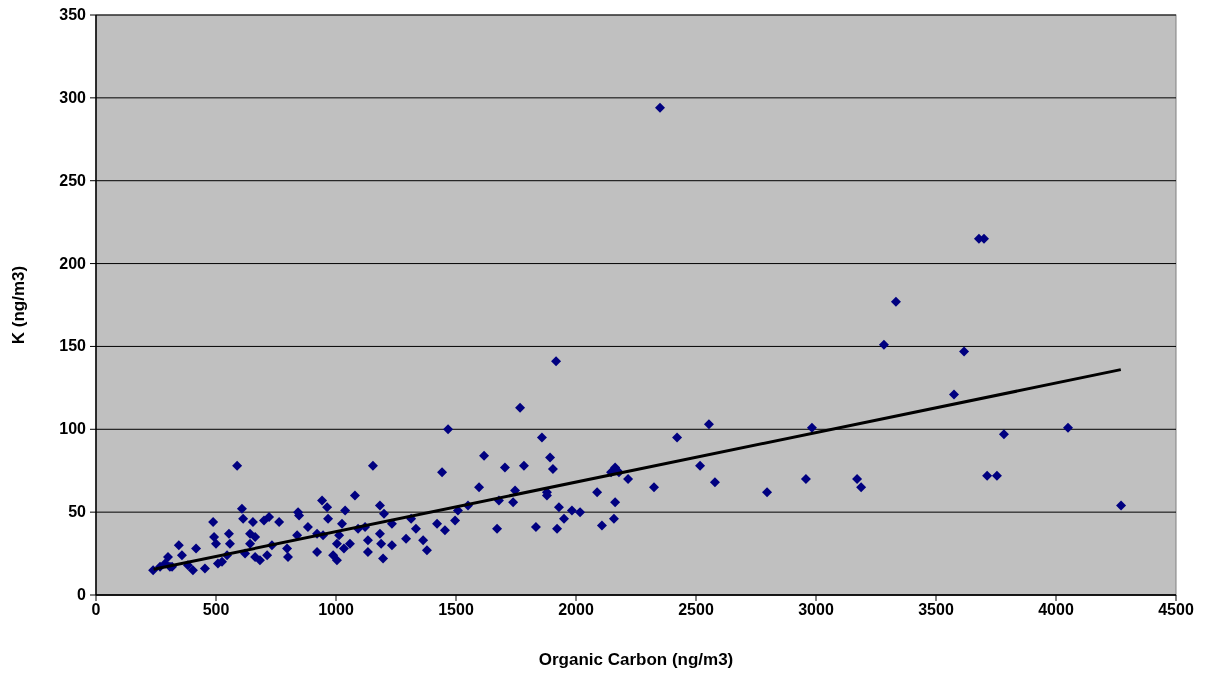 This screenshot has height=685, width=1216. What do you see at coordinates (73, 97) in the screenshot?
I see `y-tick-label: 300` at bounding box center [73, 97].